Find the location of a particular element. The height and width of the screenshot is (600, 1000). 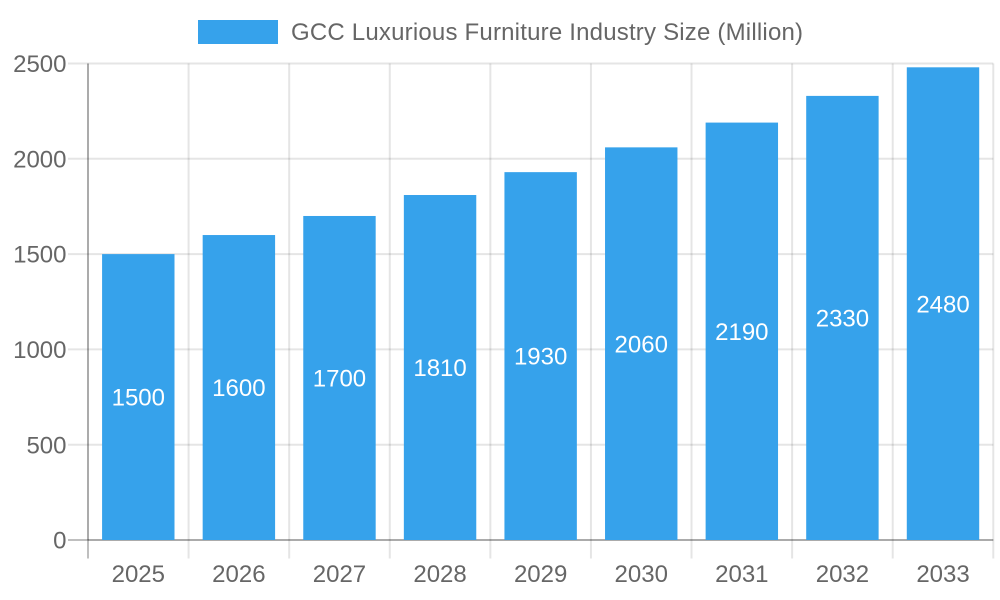

svg-text: 2000 is located at coordinates (39, 159).